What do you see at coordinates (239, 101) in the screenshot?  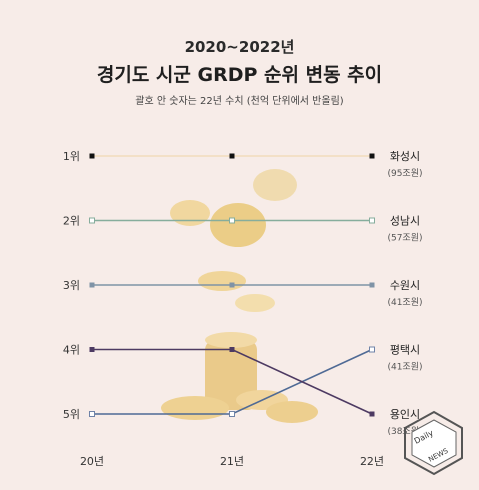 I see `chart-subtitle: 괄호 안 숫자는 22년 수치 (천억 단위에서 반올림)` at bounding box center [239, 101].